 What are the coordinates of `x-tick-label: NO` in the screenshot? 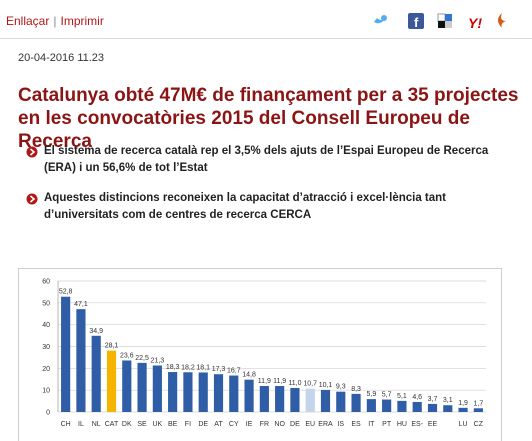 It's located at (279, 424).